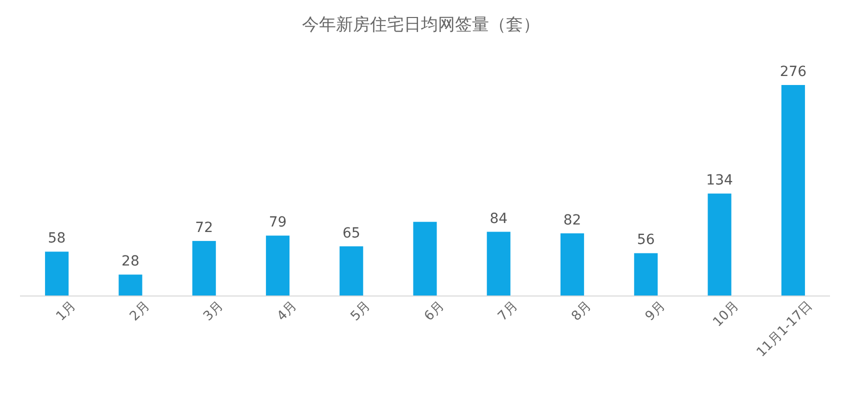  Describe the element at coordinates (435, 311) in the screenshot. I see `x-tick-label: 6月` at that location.